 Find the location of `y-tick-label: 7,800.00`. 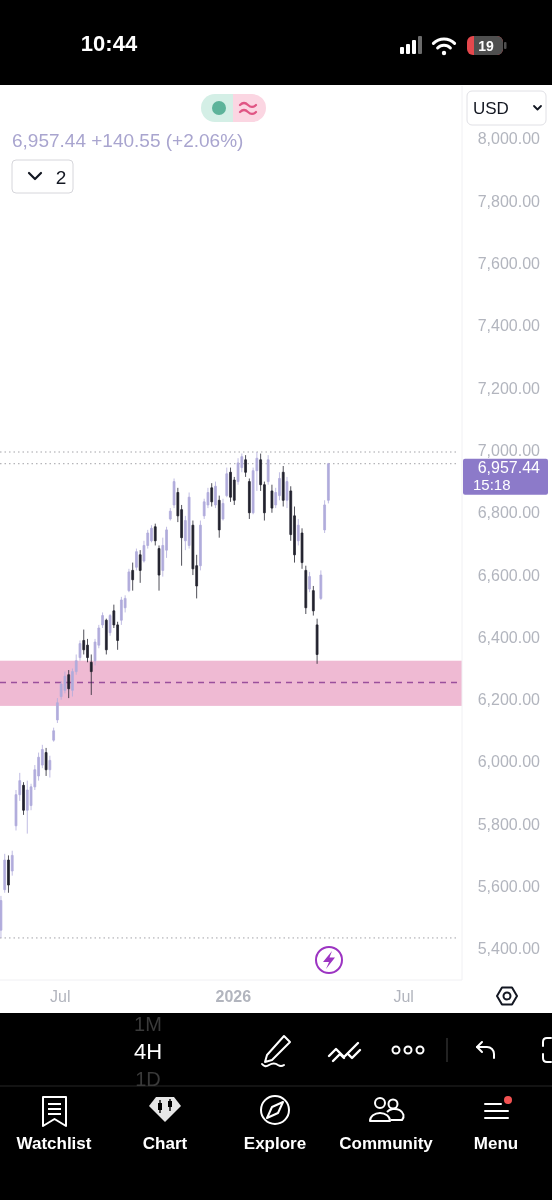

y-tick-label: 7,800.00 is located at coordinates (509, 201).